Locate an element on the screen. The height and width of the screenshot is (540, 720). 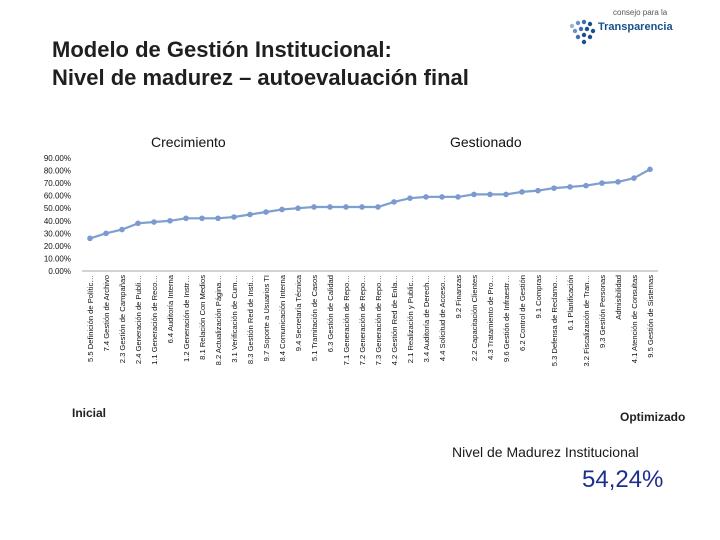
category-label: 9.7 Soporte a Usuarios TI is located at coordinates (266, 318).